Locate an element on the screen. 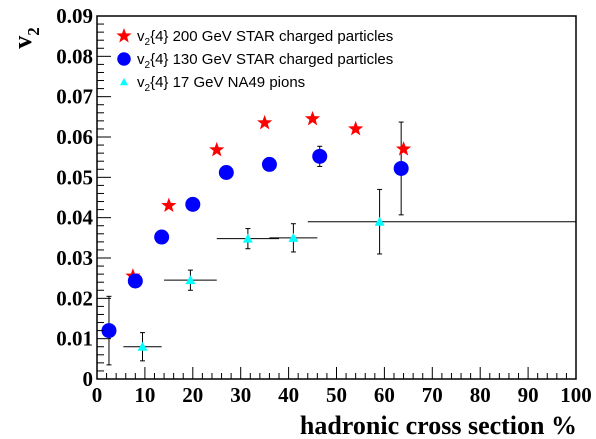  legend-entry-0-subscript: 2 is located at coordinates (148, 42).